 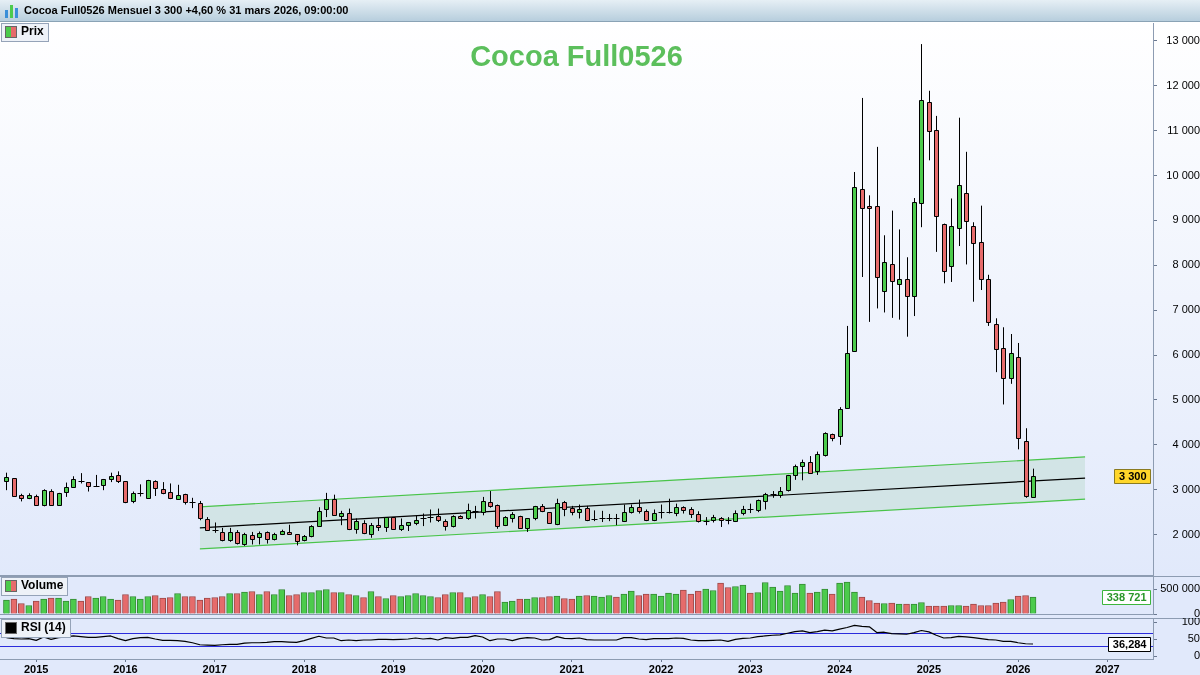 What do you see at coordinates (572, 668) in the screenshot?
I see `x-tick-label: 2021` at bounding box center [572, 668].